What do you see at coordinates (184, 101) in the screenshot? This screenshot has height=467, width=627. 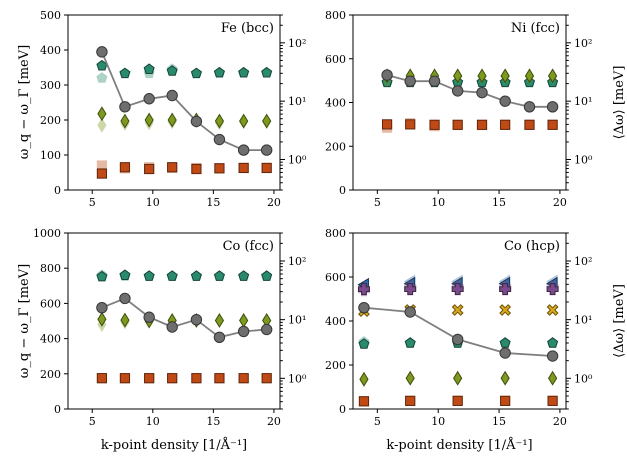 I see `deviation-line` at bounding box center [184, 101].